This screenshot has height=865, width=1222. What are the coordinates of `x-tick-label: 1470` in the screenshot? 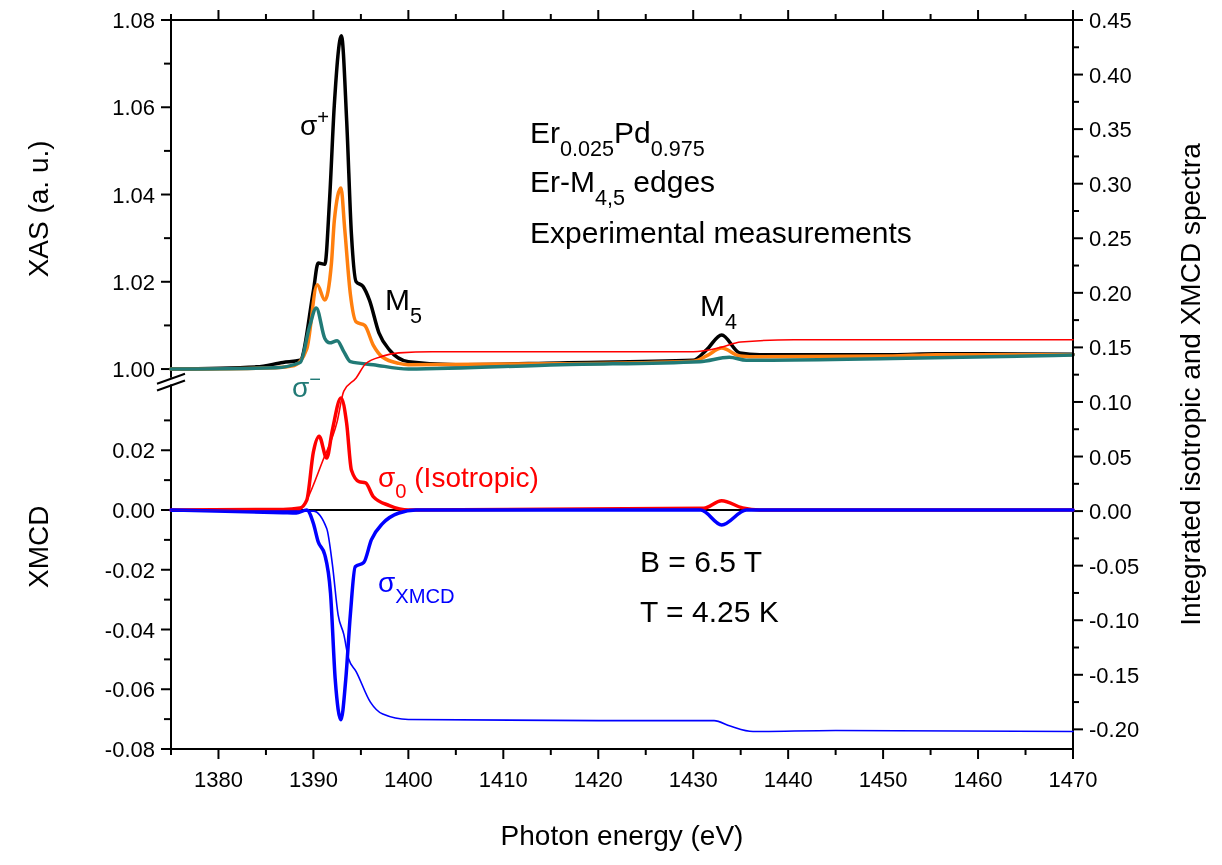 It's located at (1073, 779).